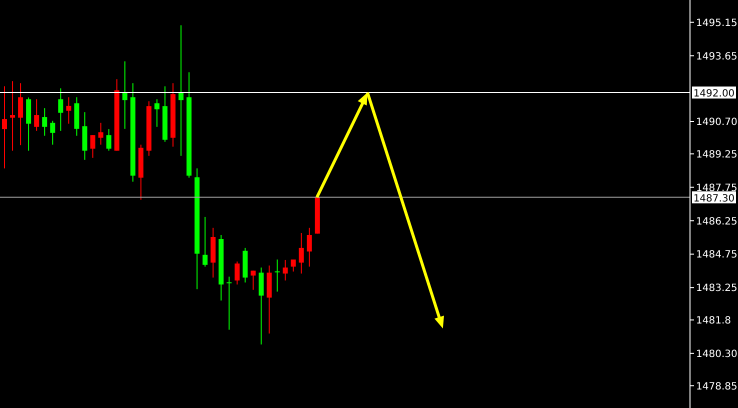  Describe the element at coordinates (717, 288) in the screenshot. I see `y-tick-label: 1483.25` at that location.